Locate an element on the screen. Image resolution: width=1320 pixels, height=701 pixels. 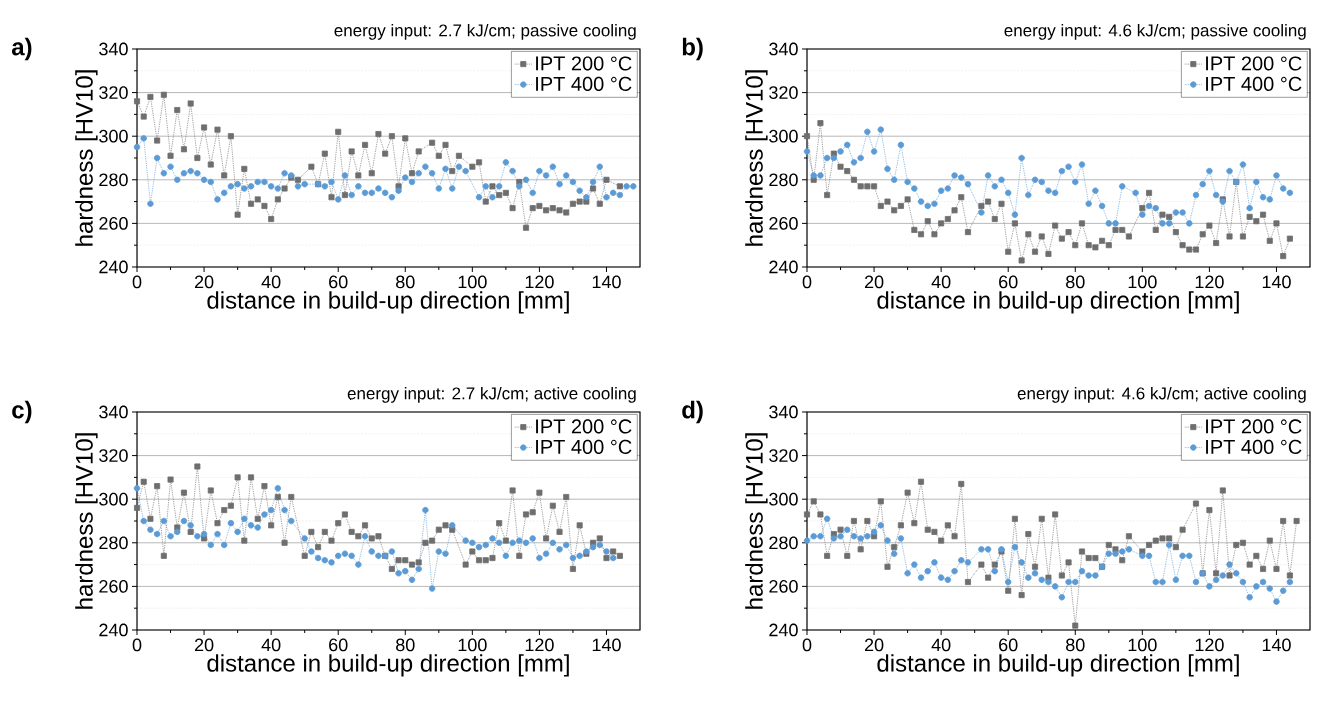
text: d) is located at coordinates (692, 412).